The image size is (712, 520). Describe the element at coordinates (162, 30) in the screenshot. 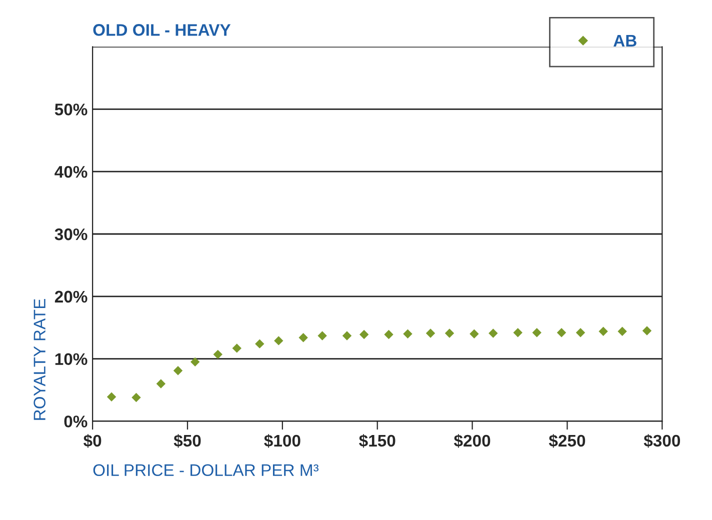

I see `chart-title: OLD OIL - HEAVY` at that location.